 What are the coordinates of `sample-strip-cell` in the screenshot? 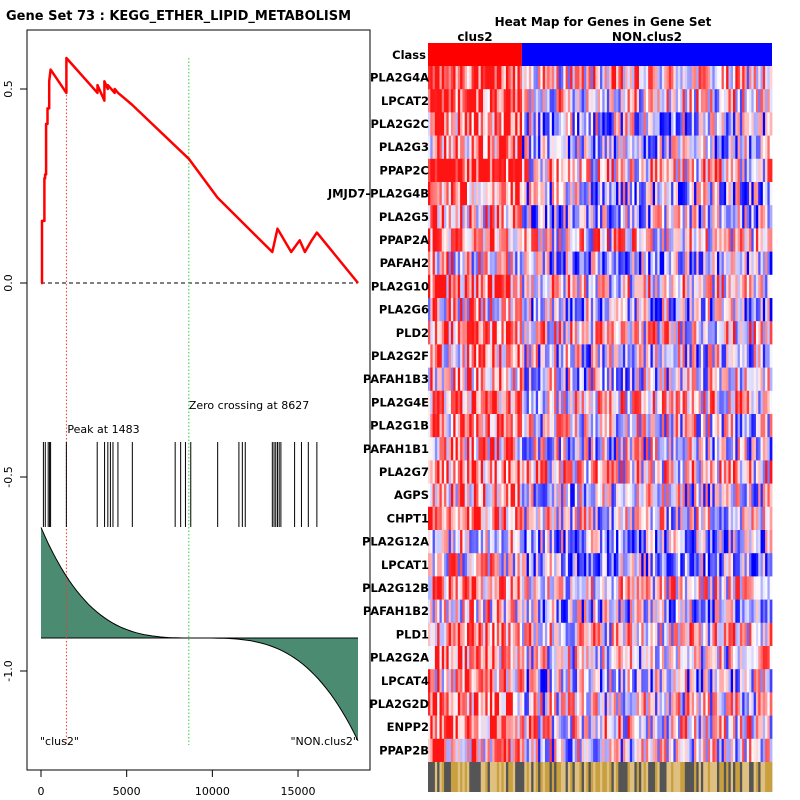 It's located at (454, 777).